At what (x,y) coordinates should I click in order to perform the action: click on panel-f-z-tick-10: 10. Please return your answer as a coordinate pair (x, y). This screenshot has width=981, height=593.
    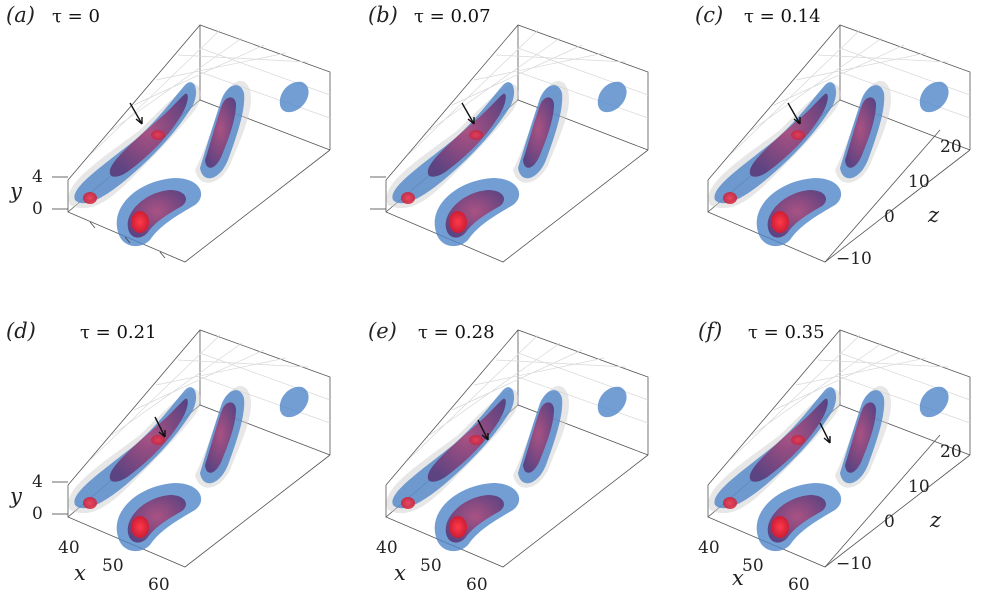
    Looking at the image, I should click on (919, 487).